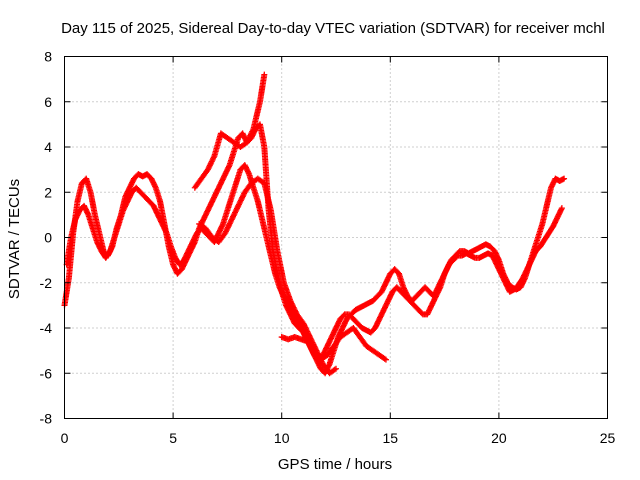 This screenshot has height=480, width=640. I want to click on y-tick-label: 6, so click(48, 102).